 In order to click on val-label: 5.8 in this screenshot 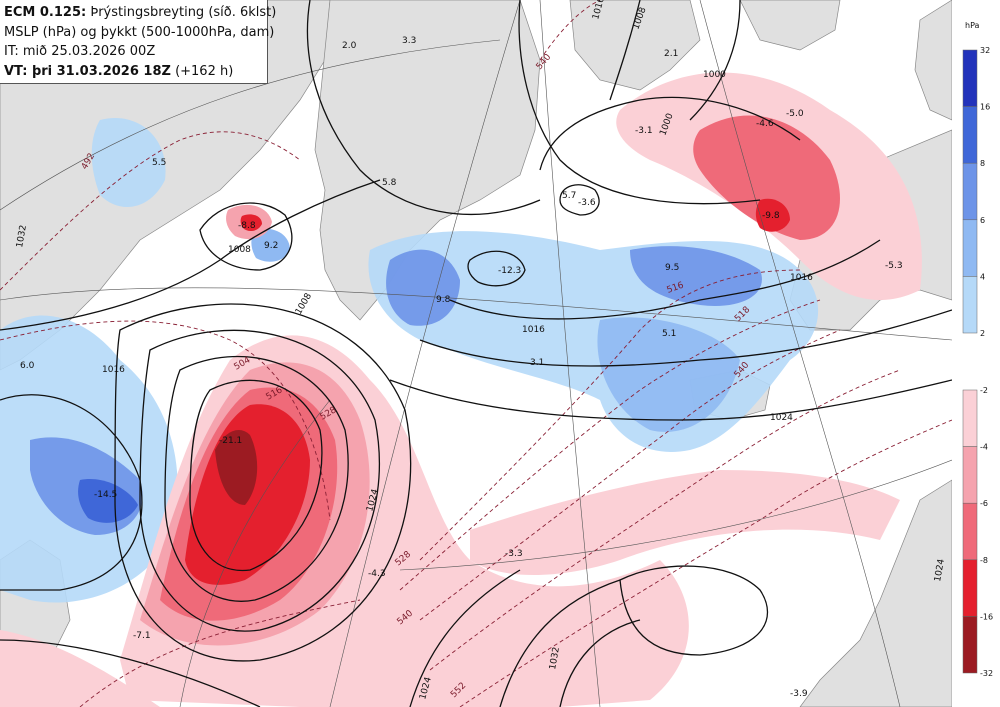, I will do `click(389, 183)`.